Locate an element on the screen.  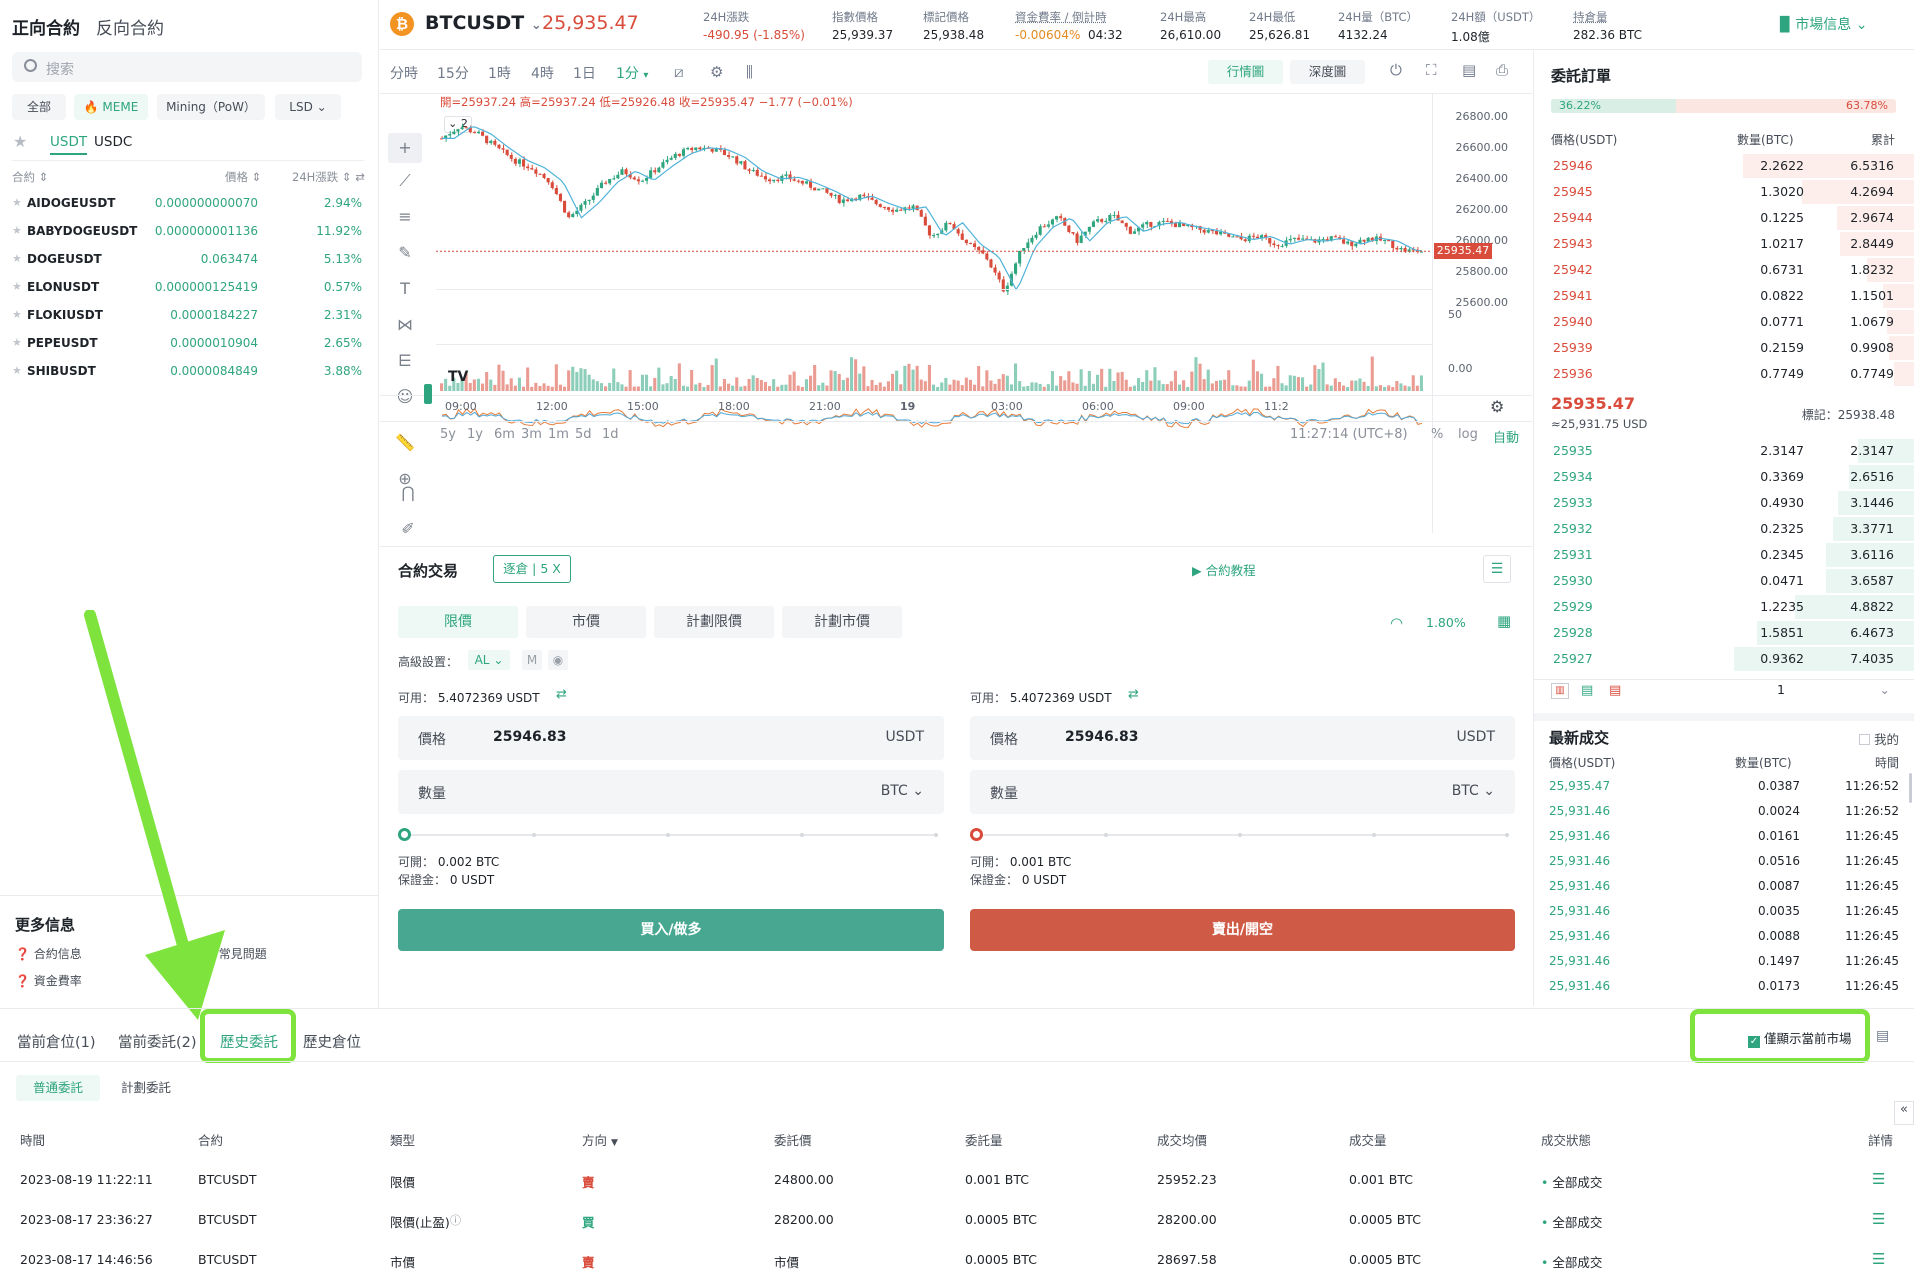
scale-auto: 自動 is located at coordinates (1506, 438).